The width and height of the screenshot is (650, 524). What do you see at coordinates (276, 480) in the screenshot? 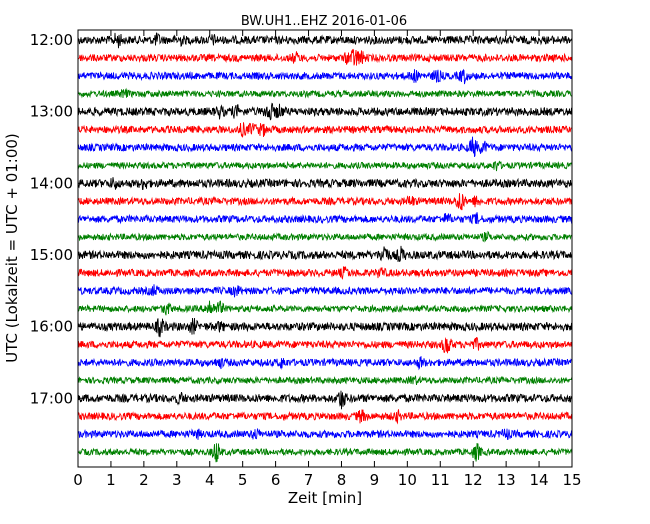
I see `x-tick-label: 6` at bounding box center [276, 480].